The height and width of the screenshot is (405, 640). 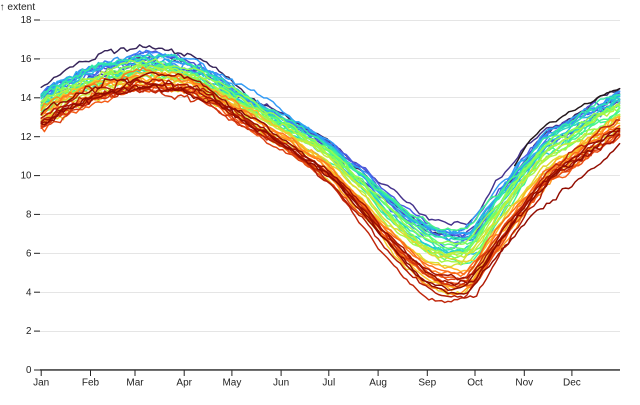 What do you see at coordinates (475, 383) in the screenshot?
I see `svg-text: Oct` at bounding box center [475, 383].